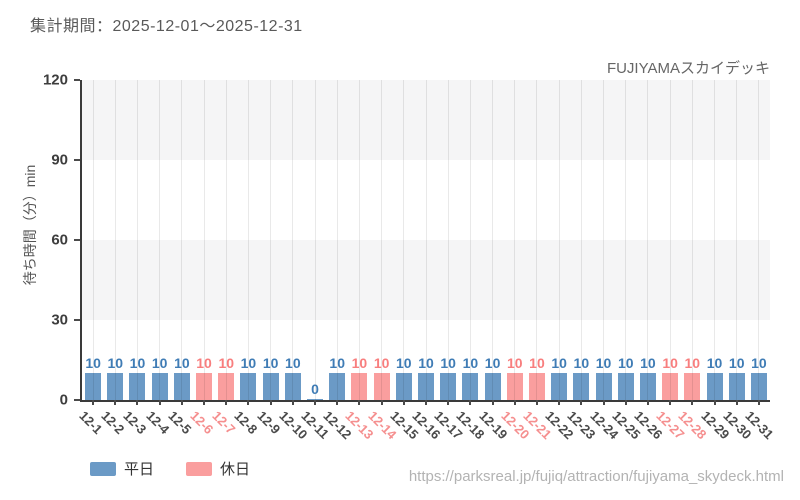 The image size is (800, 500). I want to click on chart-title: FUJIYAMAスカイデッキ, so click(688, 68).